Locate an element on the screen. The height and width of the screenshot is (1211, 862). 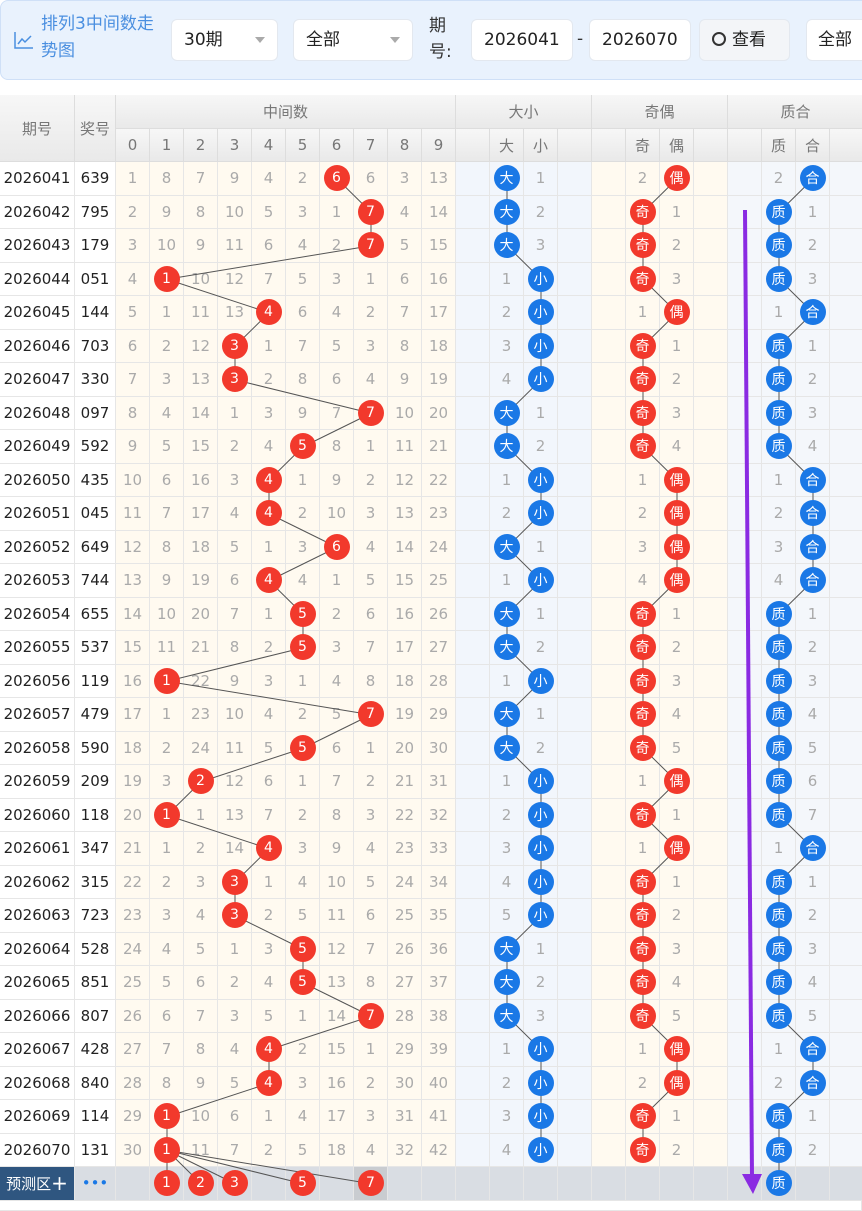
dx-cell: 1 is located at coordinates (507, 1050).